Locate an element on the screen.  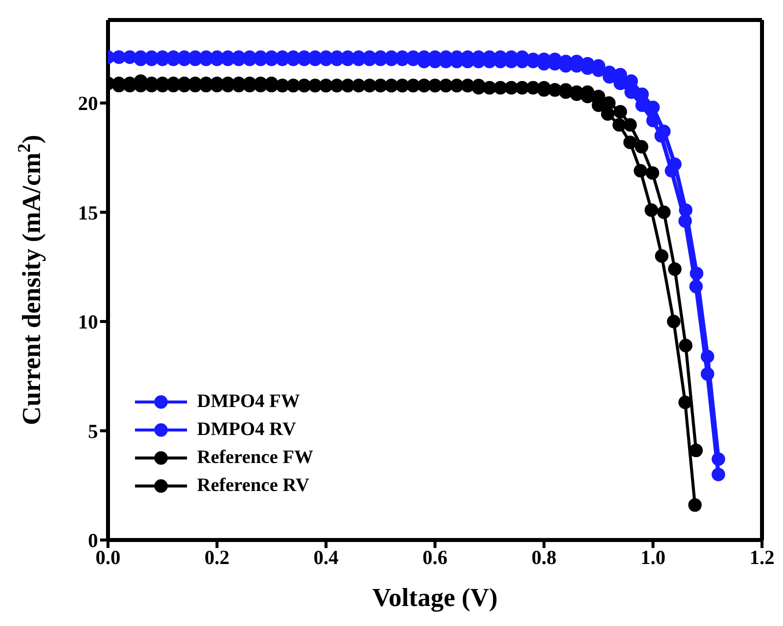
x-tick-label: 1.0 is located at coordinates (653, 558).